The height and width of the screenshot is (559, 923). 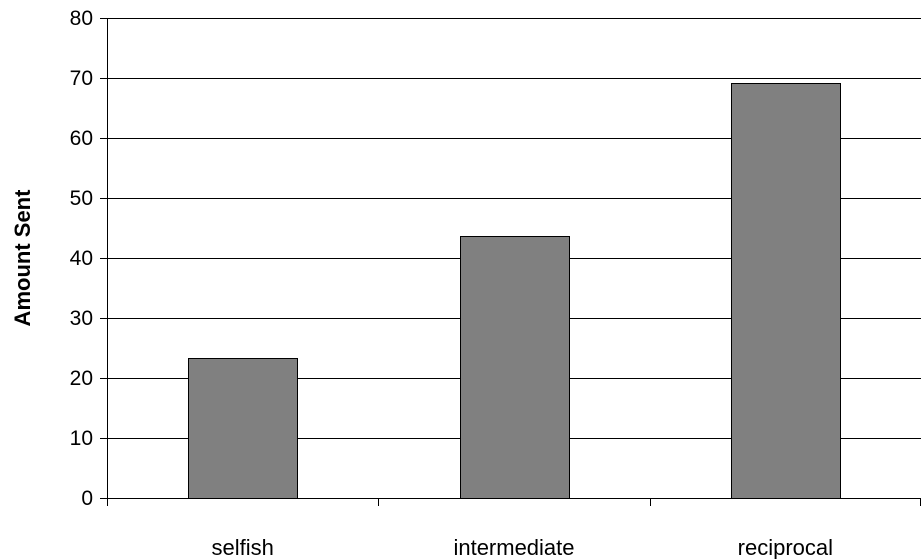 I want to click on y-tick-label: 40, so click(x=81, y=258).